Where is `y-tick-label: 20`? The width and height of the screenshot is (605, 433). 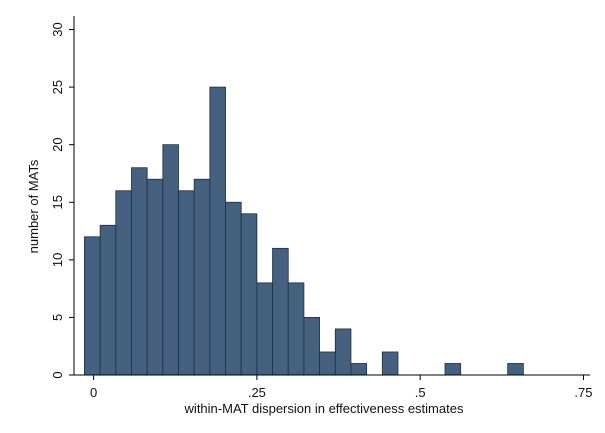
y-tick-label: 20 is located at coordinates (57, 144).